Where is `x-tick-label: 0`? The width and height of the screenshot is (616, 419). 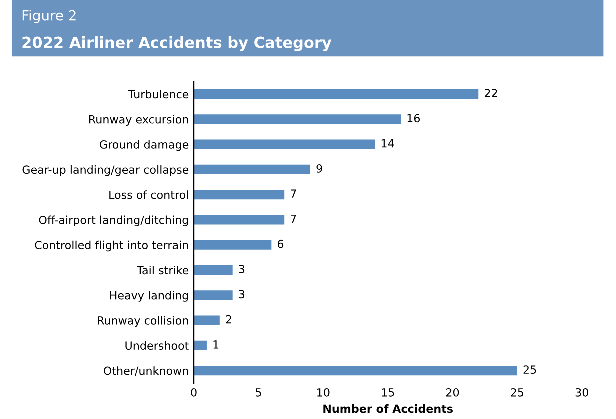
x-tick-label: 0 is located at coordinates (194, 392).